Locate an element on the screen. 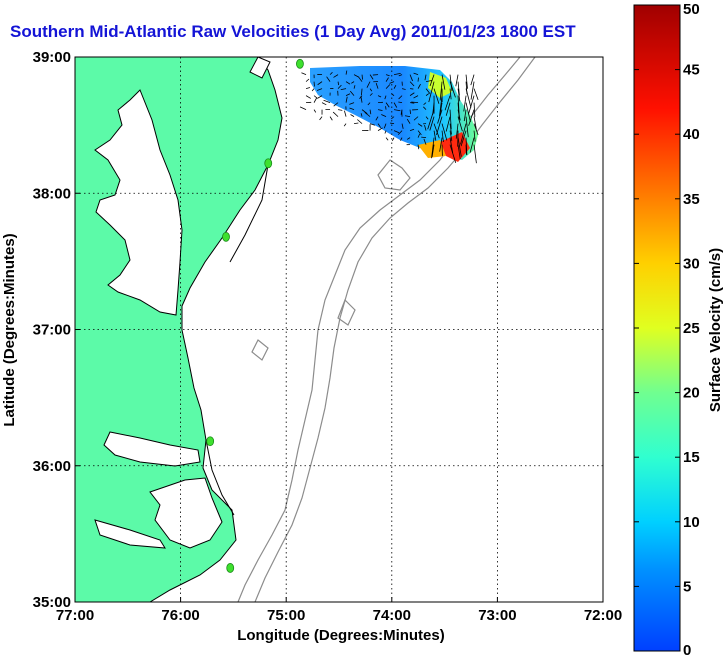 Image resolution: width=724 pixels, height=659 pixels. x-tick-label: 74:00 is located at coordinates (392, 615).